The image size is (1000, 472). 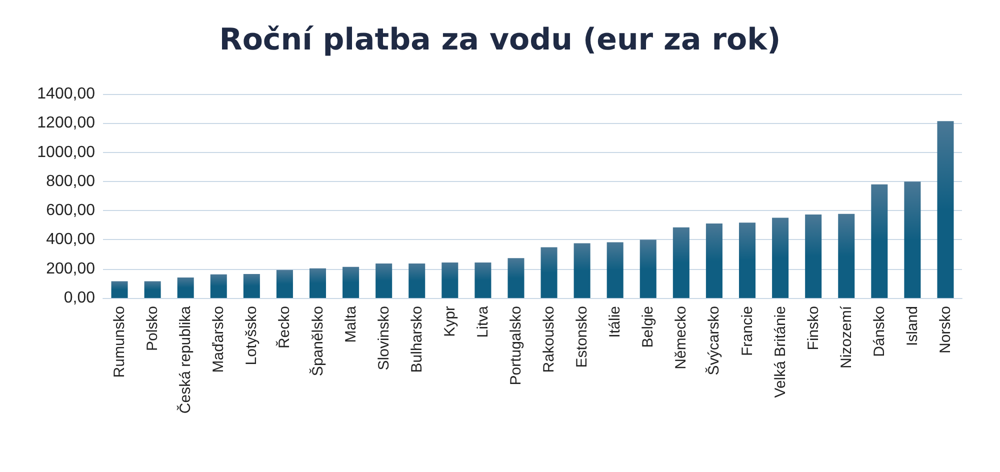 I want to click on y-tick-label: 800,00, so click(x=71, y=181).